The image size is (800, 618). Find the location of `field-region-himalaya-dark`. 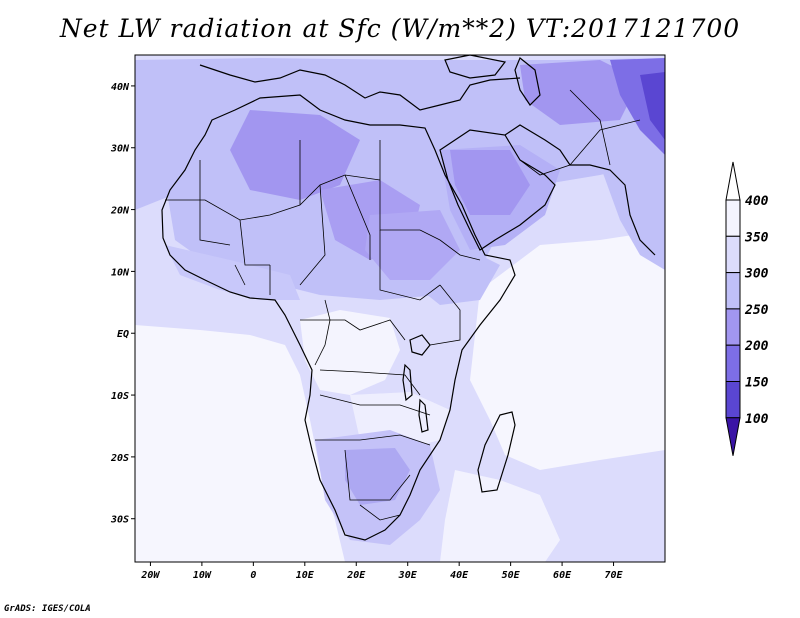

field-region-himalaya-dark is located at coordinates (652, 106).